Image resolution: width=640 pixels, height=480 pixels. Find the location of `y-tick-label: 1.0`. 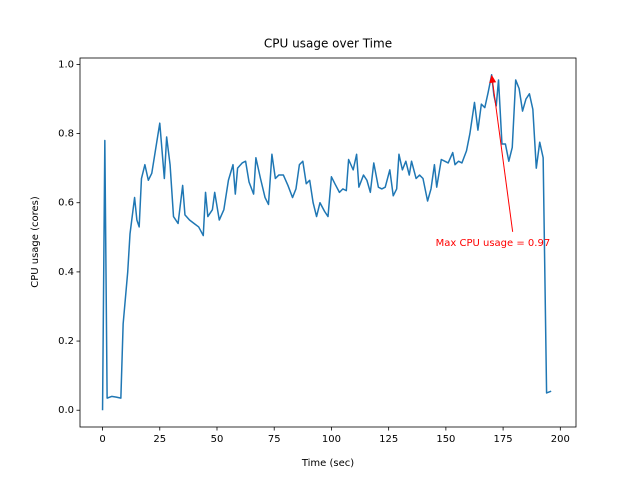

y-tick-label: 1.0 is located at coordinates (66, 64).